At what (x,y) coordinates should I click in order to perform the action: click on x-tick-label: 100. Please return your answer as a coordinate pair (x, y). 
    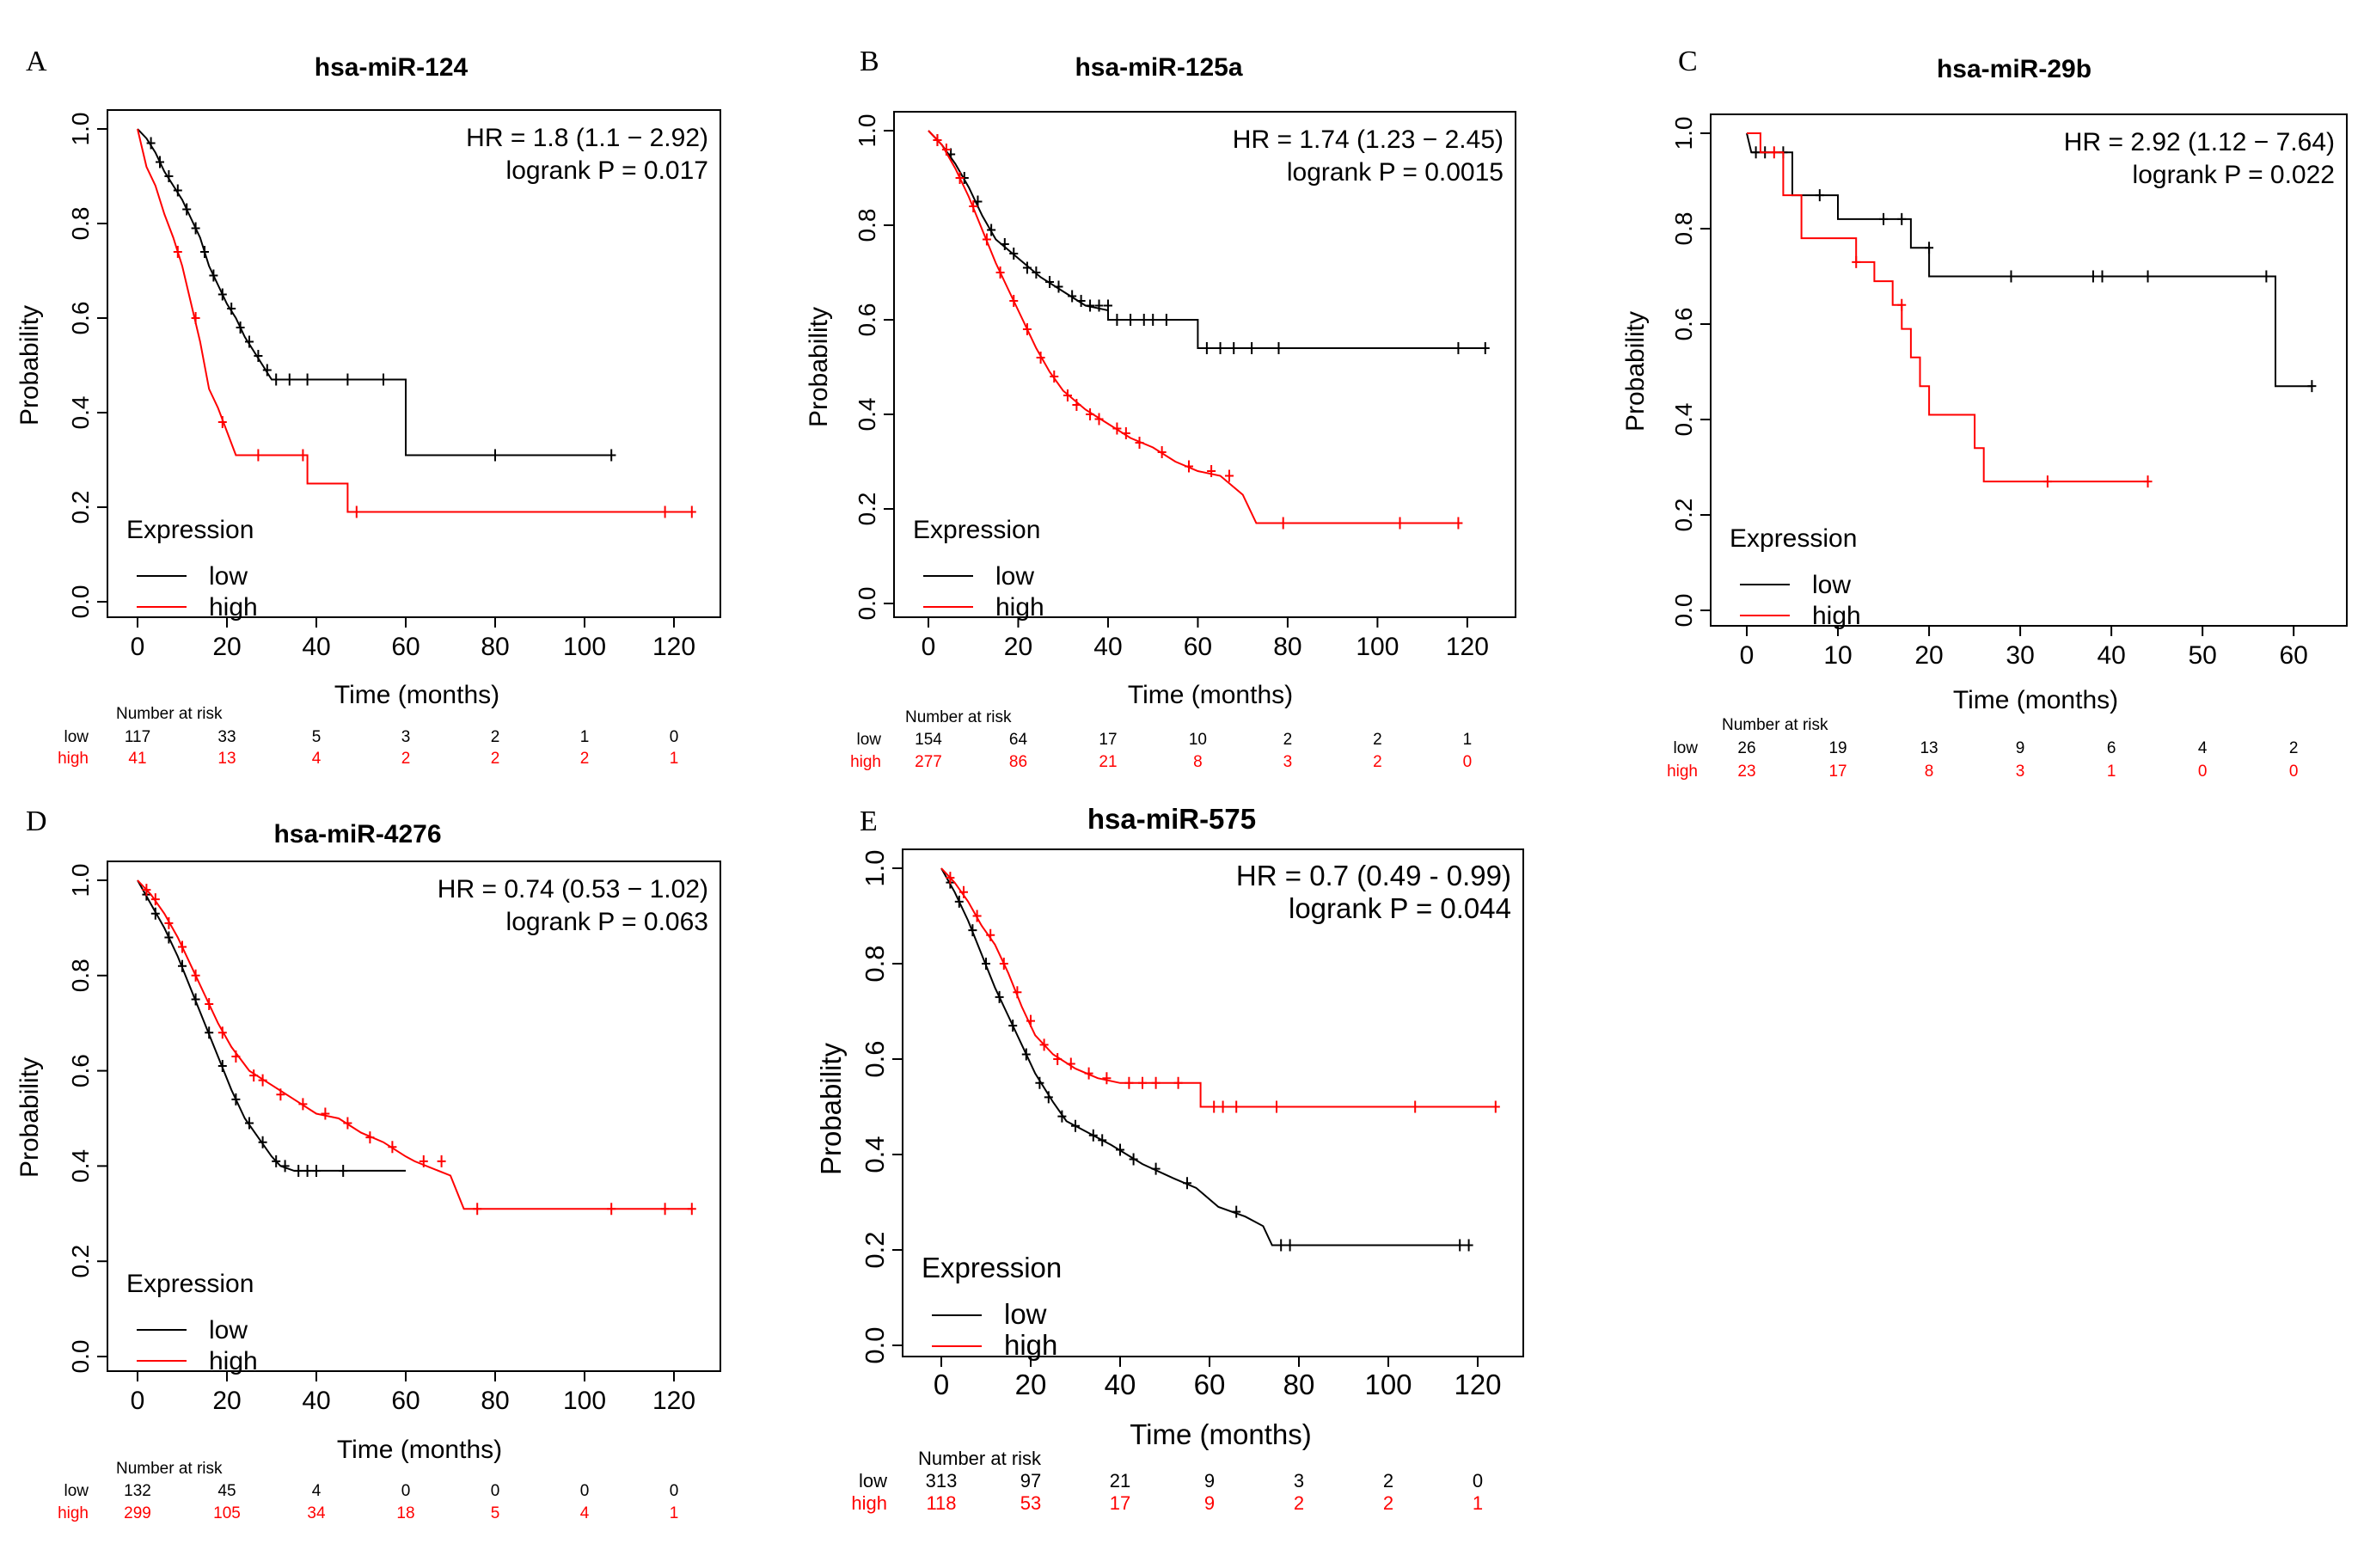
    Looking at the image, I should click on (1388, 1384).